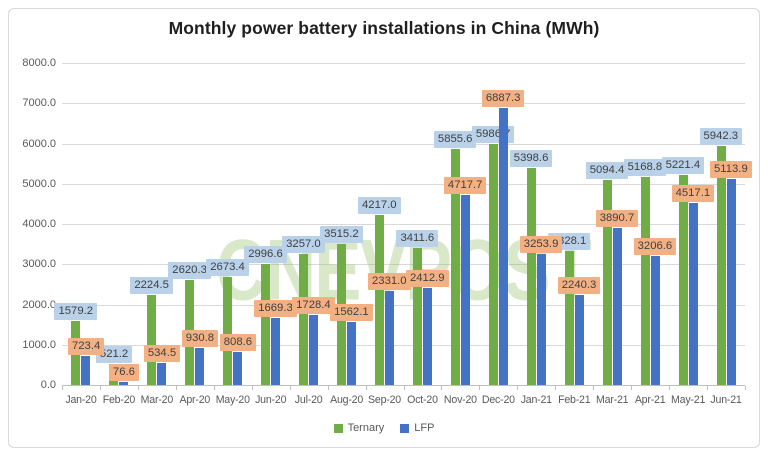  Describe the element at coordinates (123, 372) in the screenshot. I see `data-label-lfp: 76.6` at that location.